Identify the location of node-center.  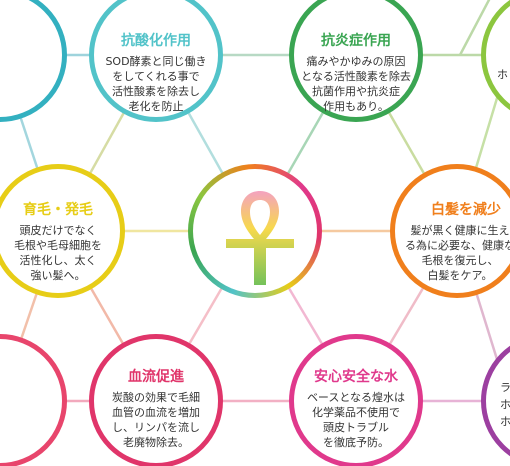
(255, 231).